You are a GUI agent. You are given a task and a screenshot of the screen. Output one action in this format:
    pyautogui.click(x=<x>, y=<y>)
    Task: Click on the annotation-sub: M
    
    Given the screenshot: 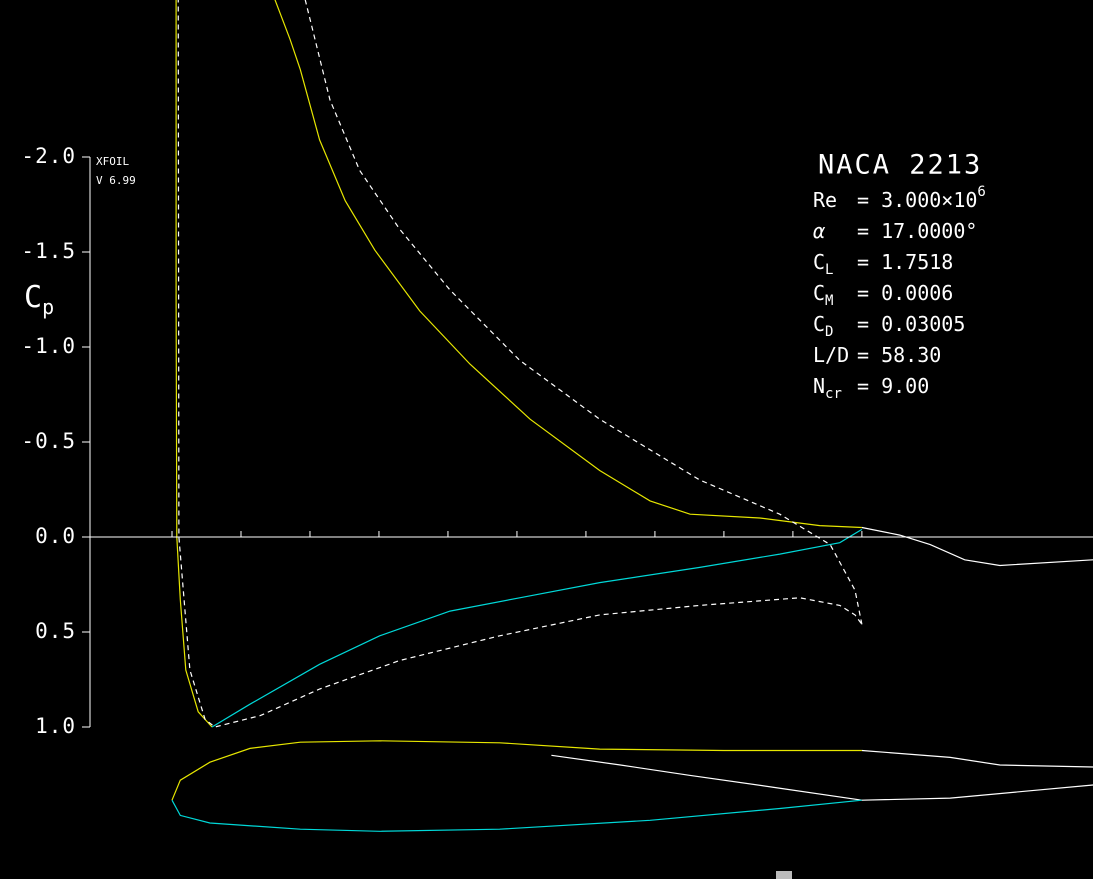 What is the action you would take?
    pyautogui.click(x=829, y=301)
    